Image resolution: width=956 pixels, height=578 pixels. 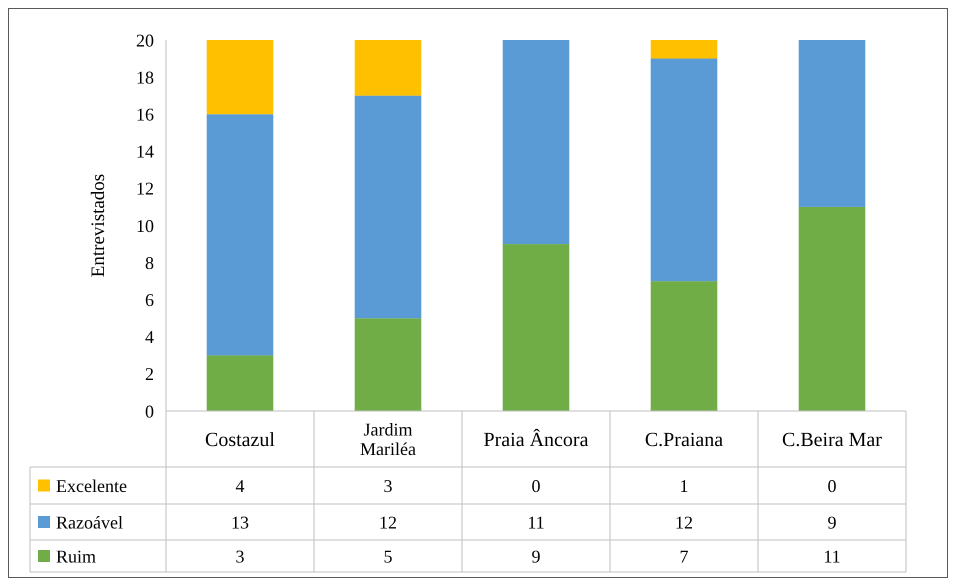 I want to click on y-tick-label: 4, so click(x=149, y=337).